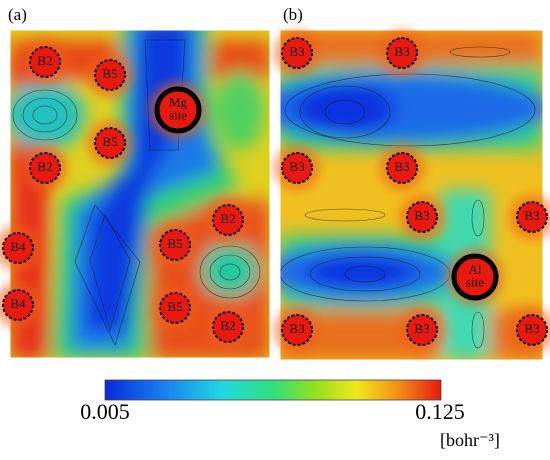 This screenshot has width=550, height=460. What do you see at coordinates (105, 411) in the screenshot?
I see `colorbar-min: 0.005` at bounding box center [105, 411].